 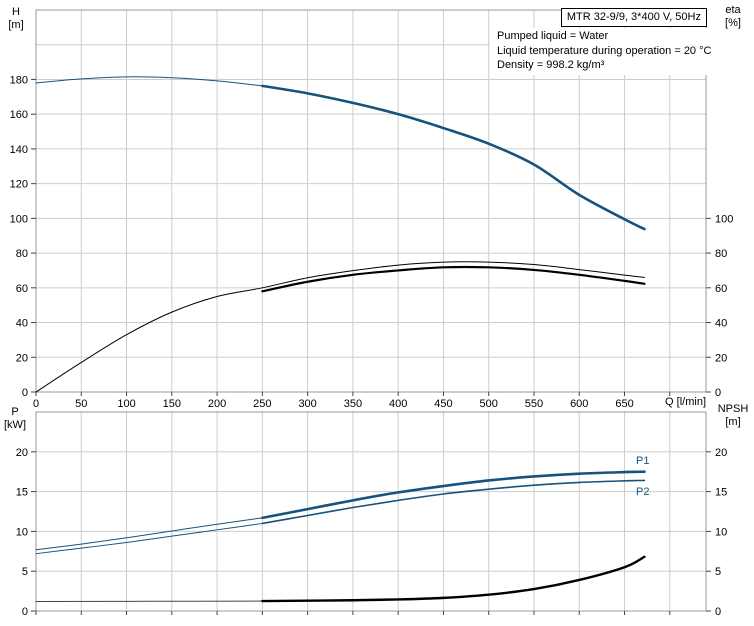 What do you see at coordinates (81, 404) in the screenshot?
I see `x-tick-label: 50` at bounding box center [81, 404].